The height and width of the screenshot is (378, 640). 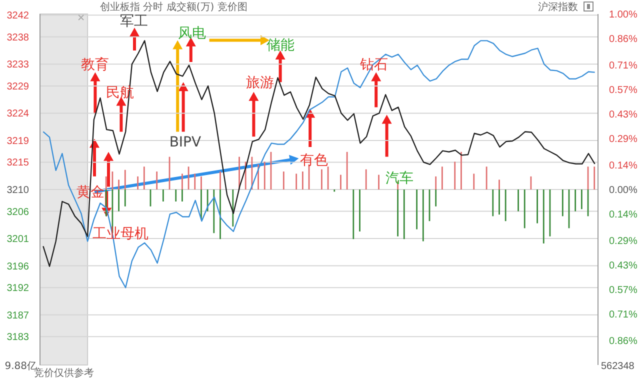 I want to click on y-tick-label: 3219, so click(x=18, y=141).